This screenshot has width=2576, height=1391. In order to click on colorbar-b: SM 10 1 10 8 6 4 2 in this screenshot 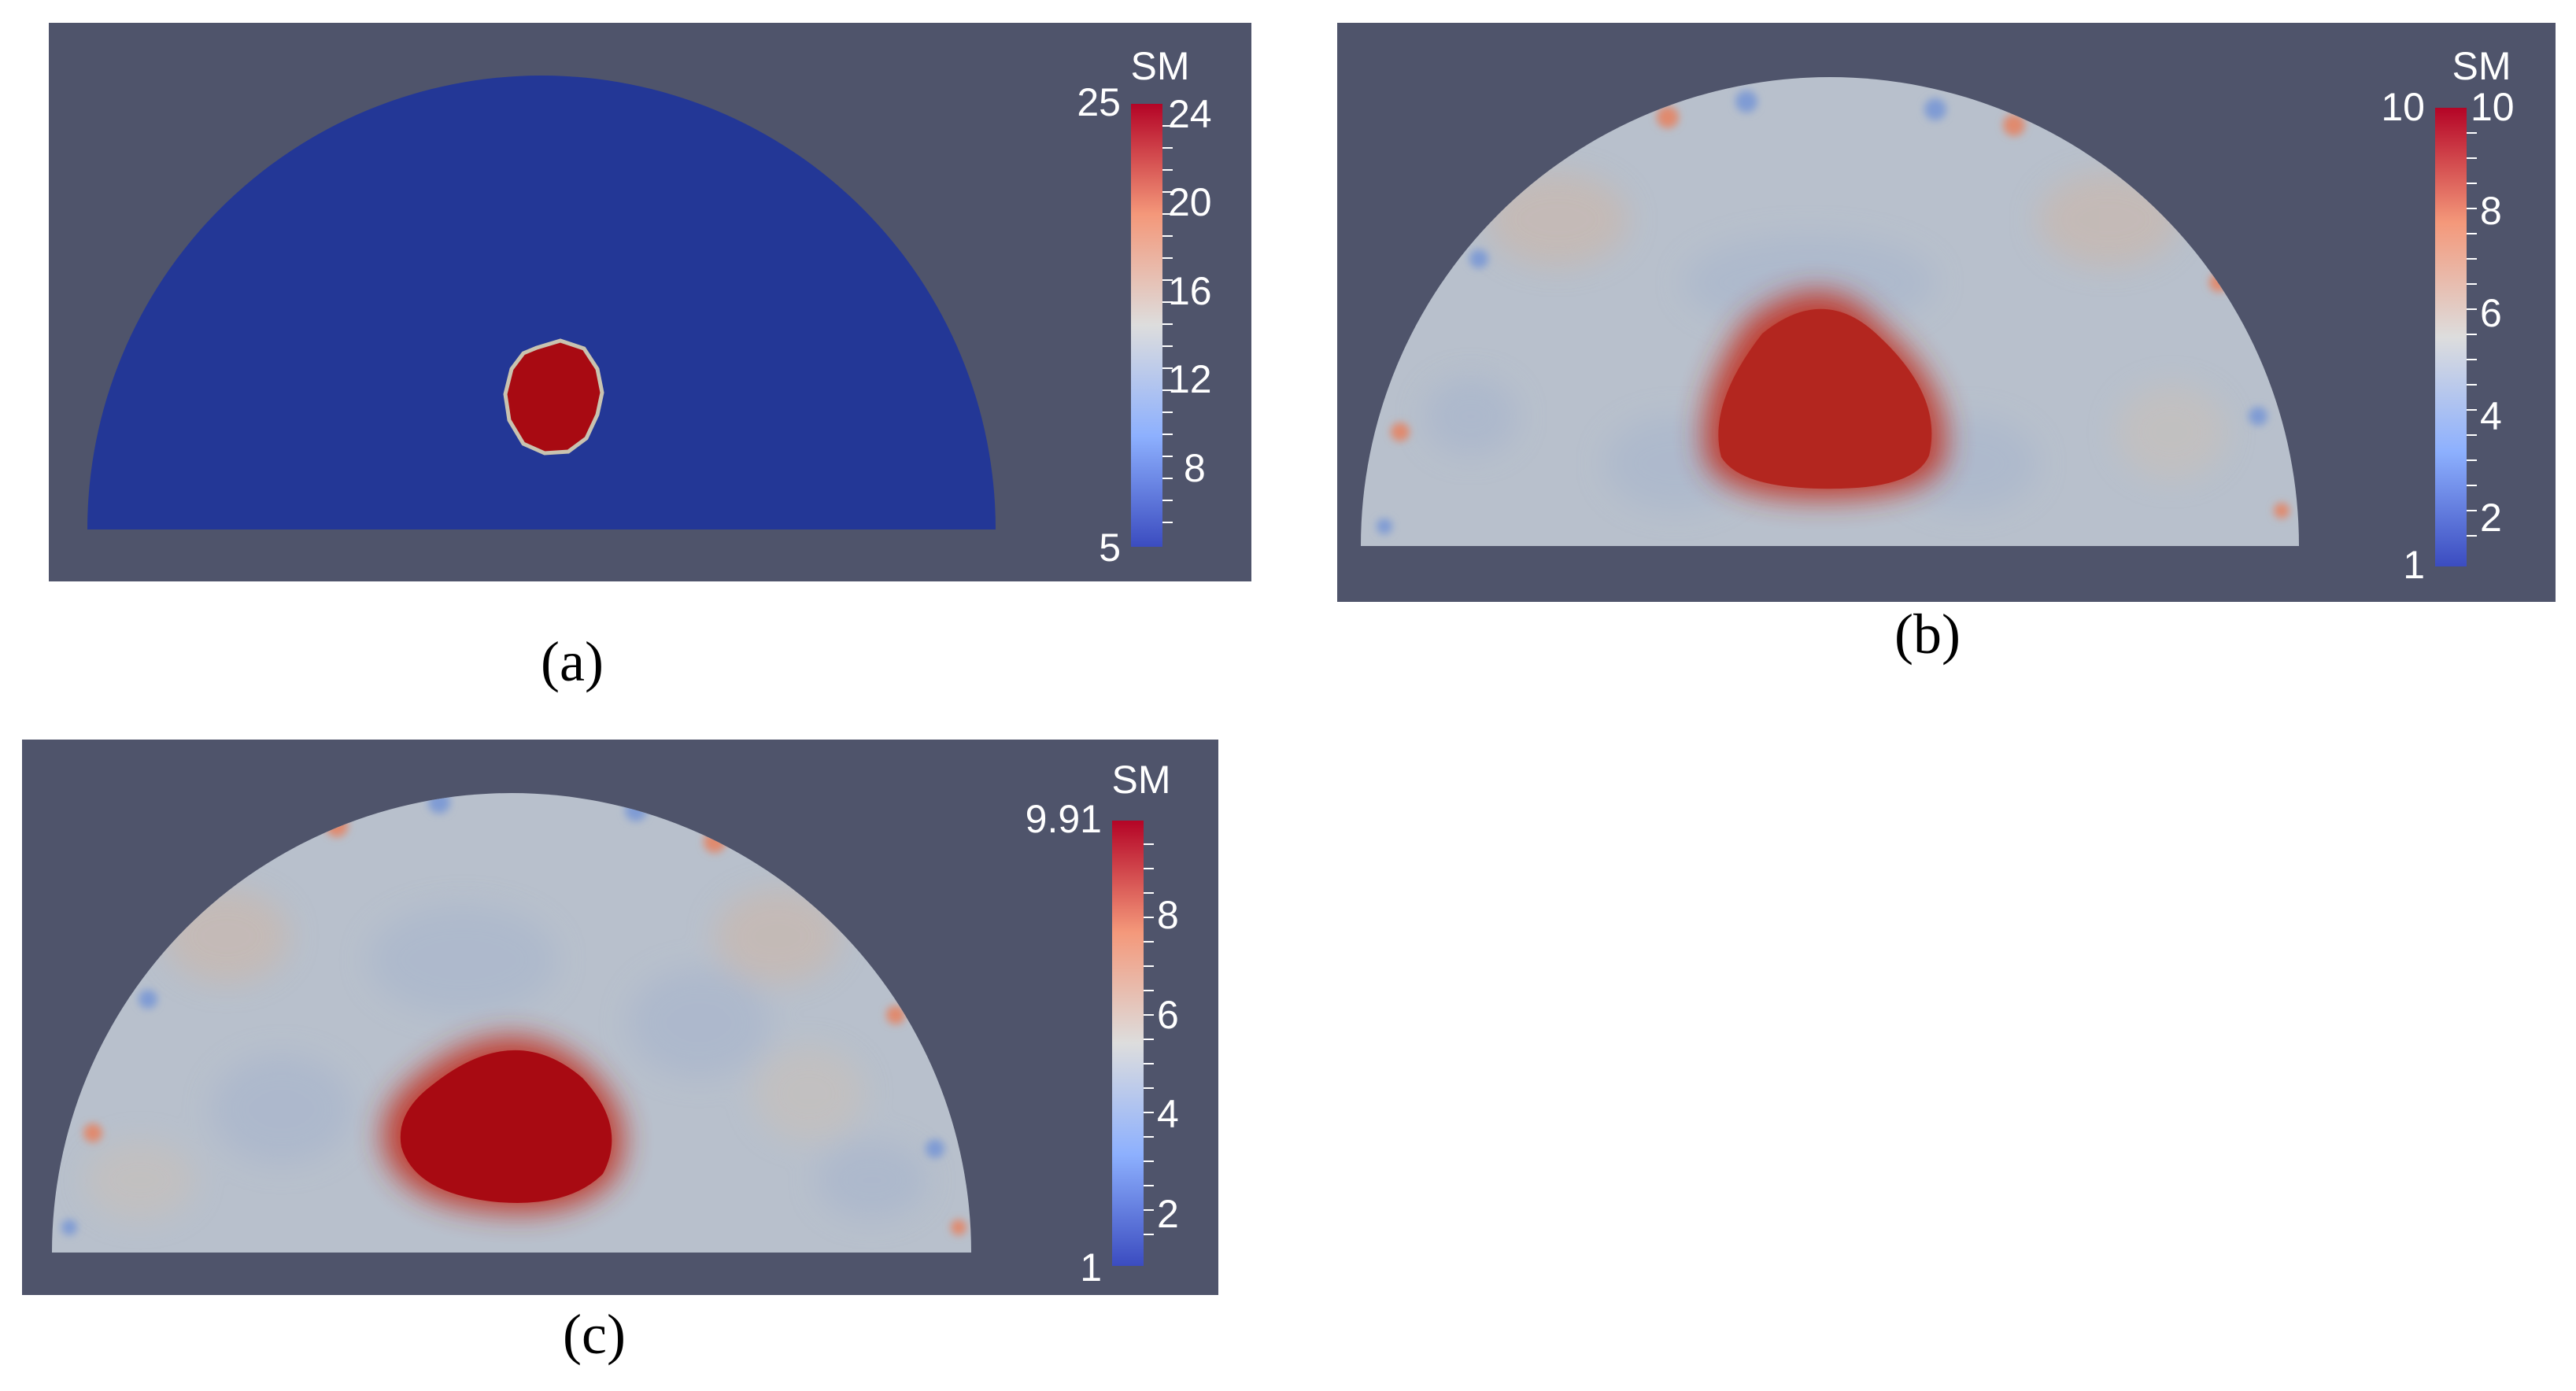, I will do `click(2447, 315)`.